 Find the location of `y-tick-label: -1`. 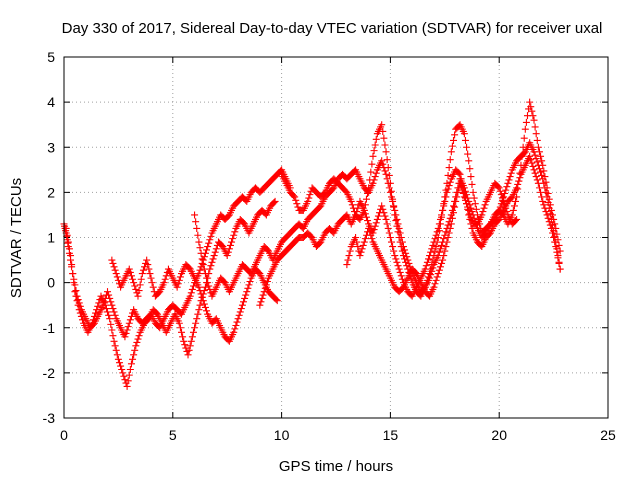

y-tick-label: -1 is located at coordinates (49, 328).